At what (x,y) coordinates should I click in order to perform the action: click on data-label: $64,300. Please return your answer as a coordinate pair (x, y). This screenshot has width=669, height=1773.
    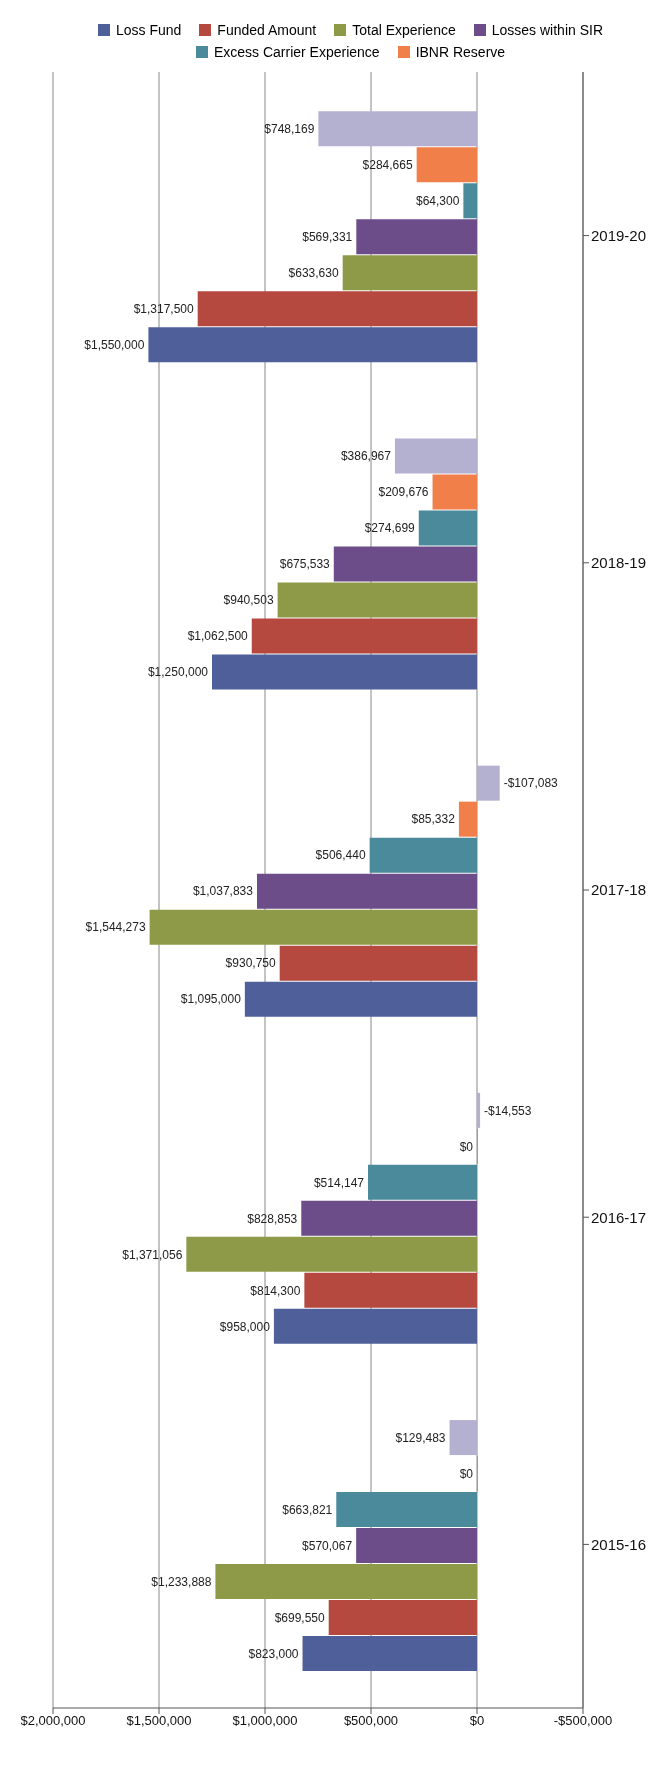
    Looking at the image, I should click on (437, 200).